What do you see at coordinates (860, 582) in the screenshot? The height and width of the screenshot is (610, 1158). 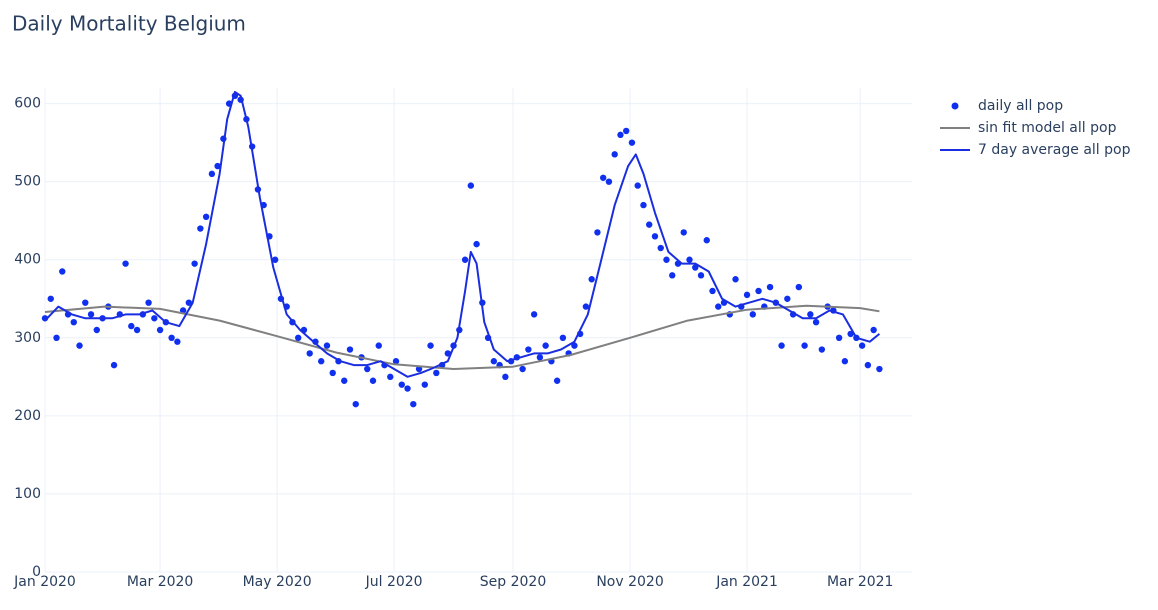 I see `x-tick-label: Mar 2021` at bounding box center [860, 582].